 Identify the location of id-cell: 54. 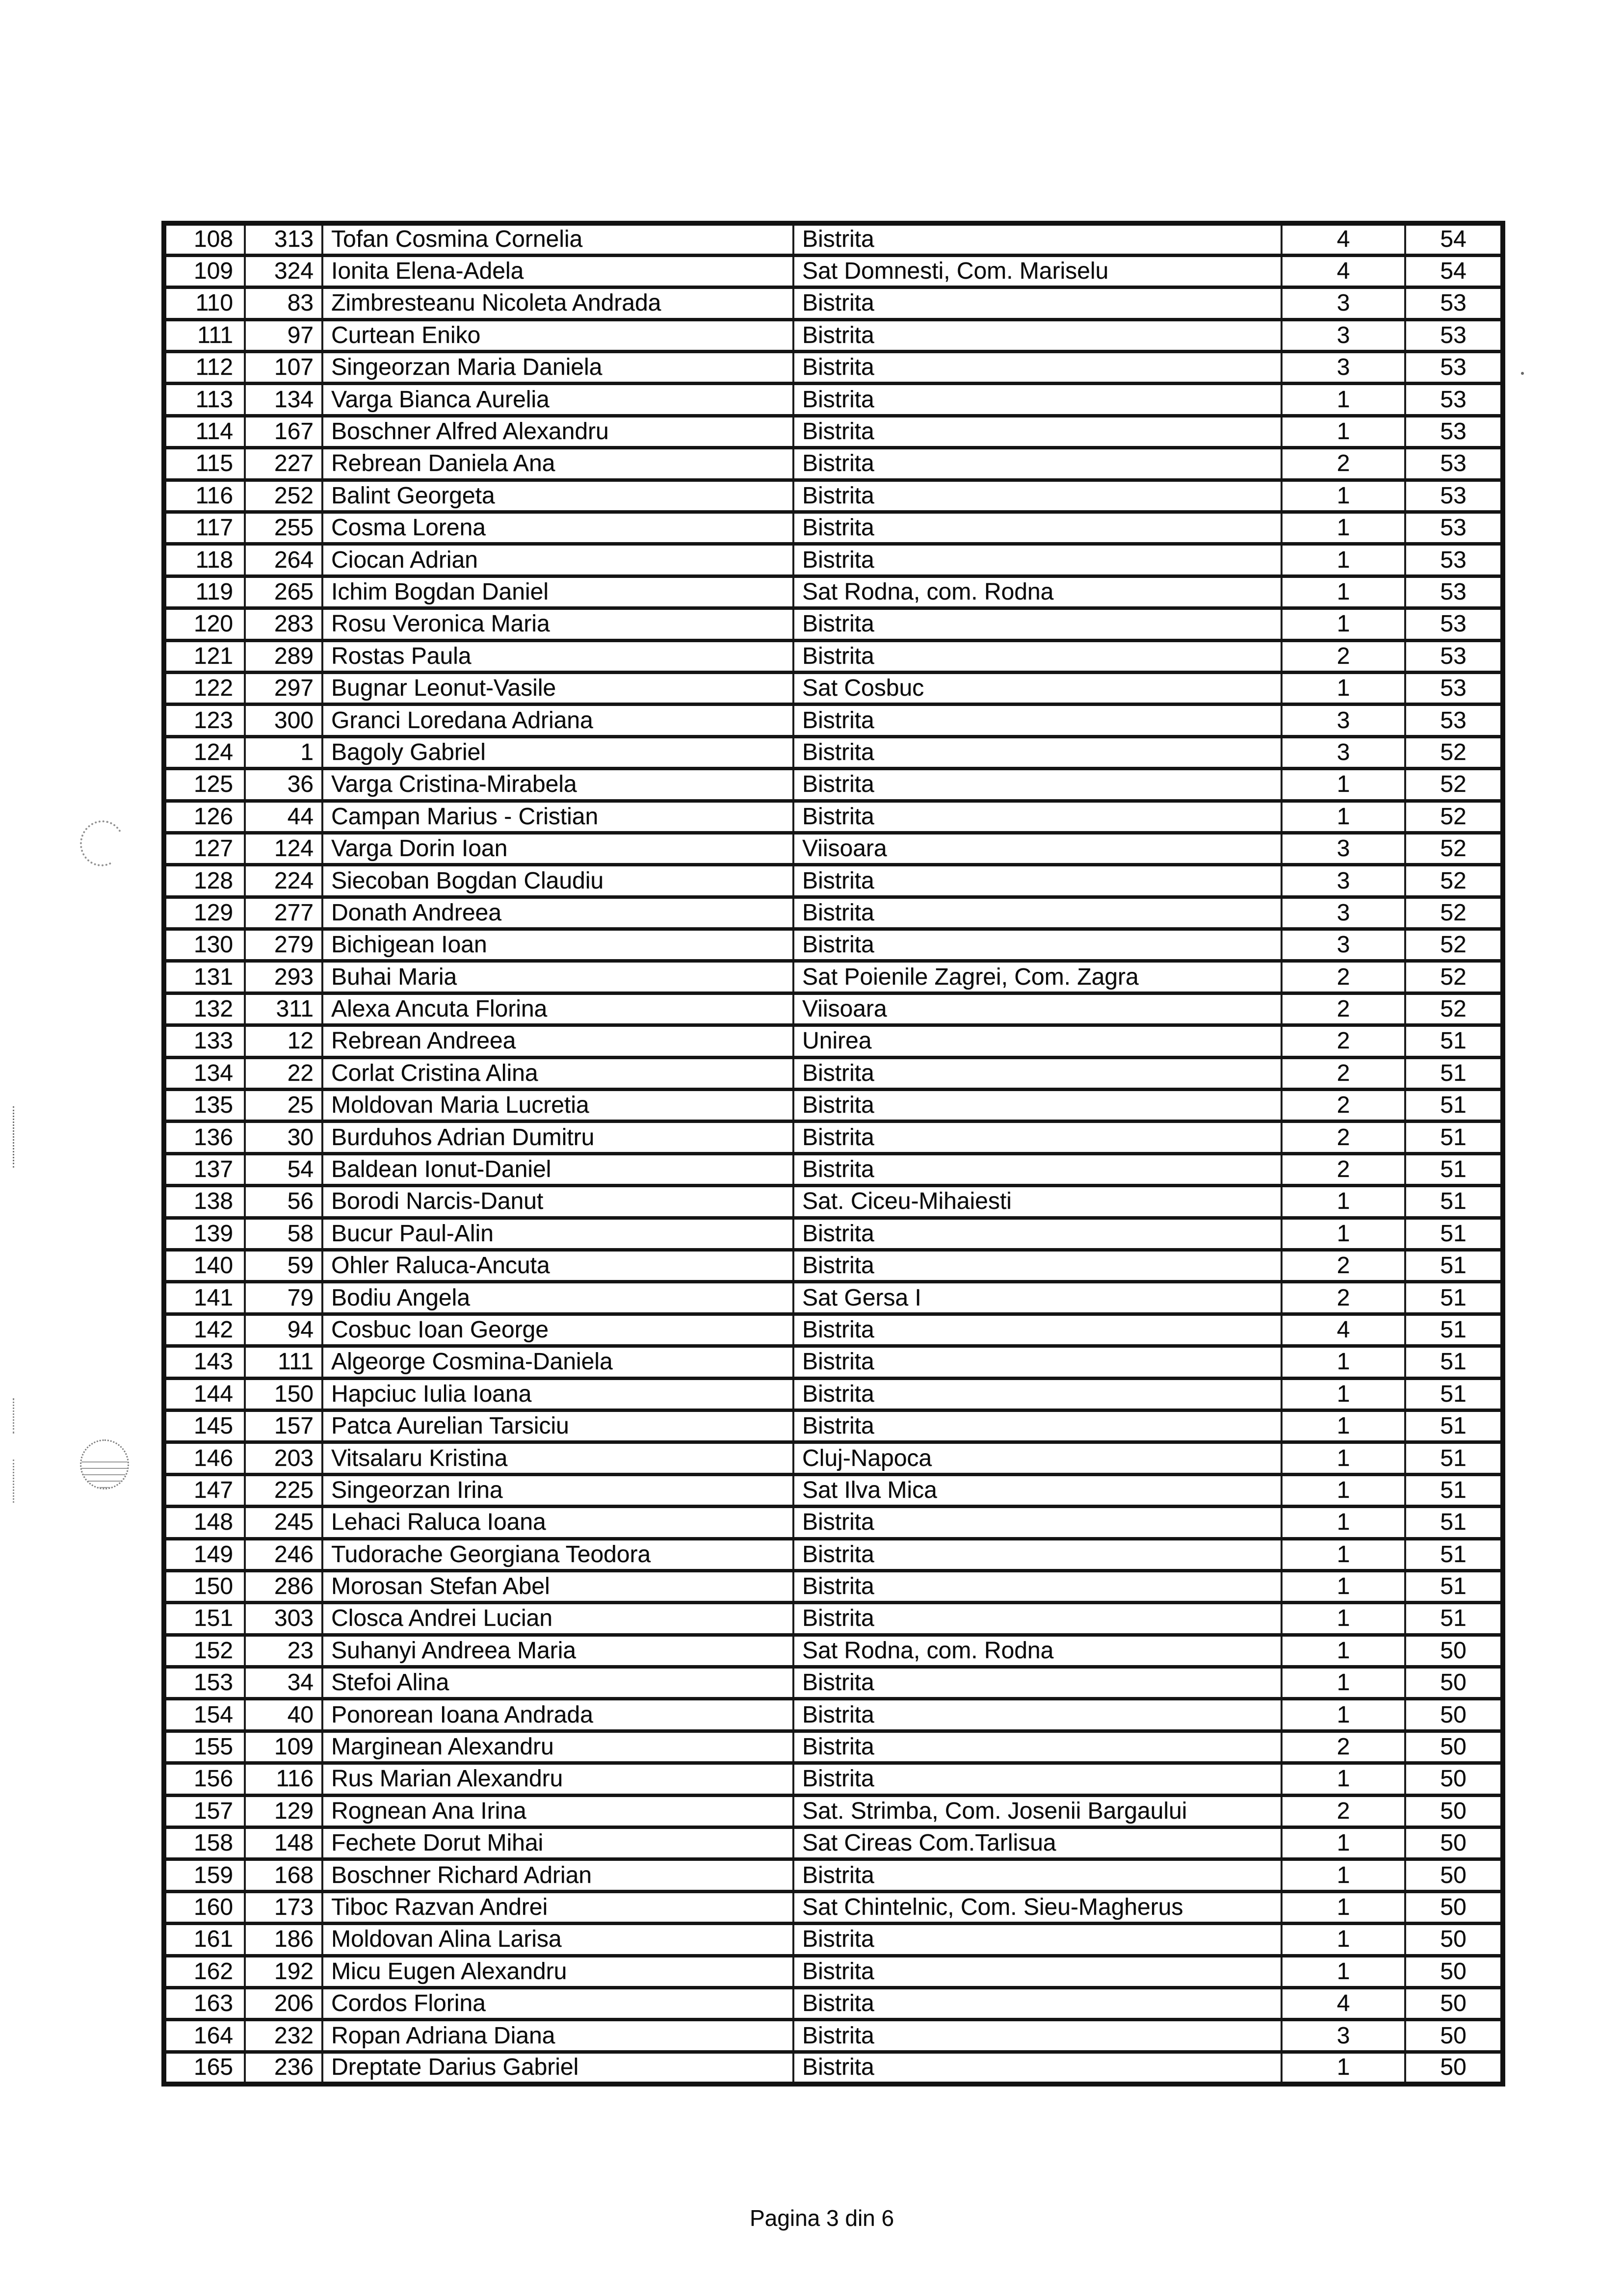
(283, 1169).